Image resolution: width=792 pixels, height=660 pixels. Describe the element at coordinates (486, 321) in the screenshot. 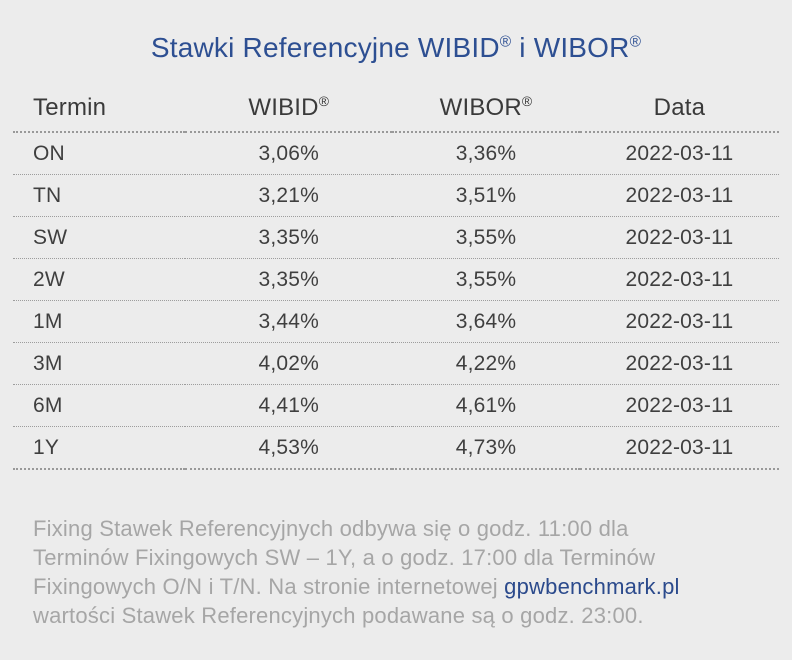

I see `cell-wibor: 3,64%` at that location.